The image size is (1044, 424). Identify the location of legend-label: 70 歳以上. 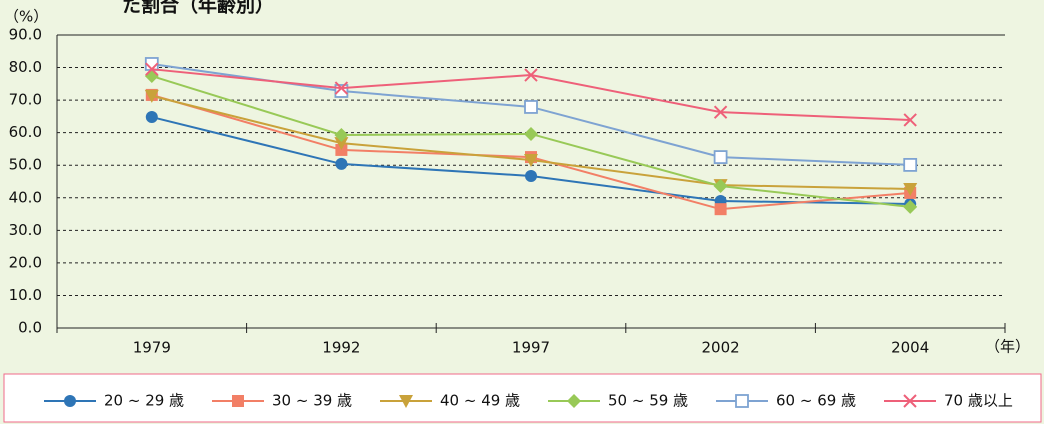
(978, 401).